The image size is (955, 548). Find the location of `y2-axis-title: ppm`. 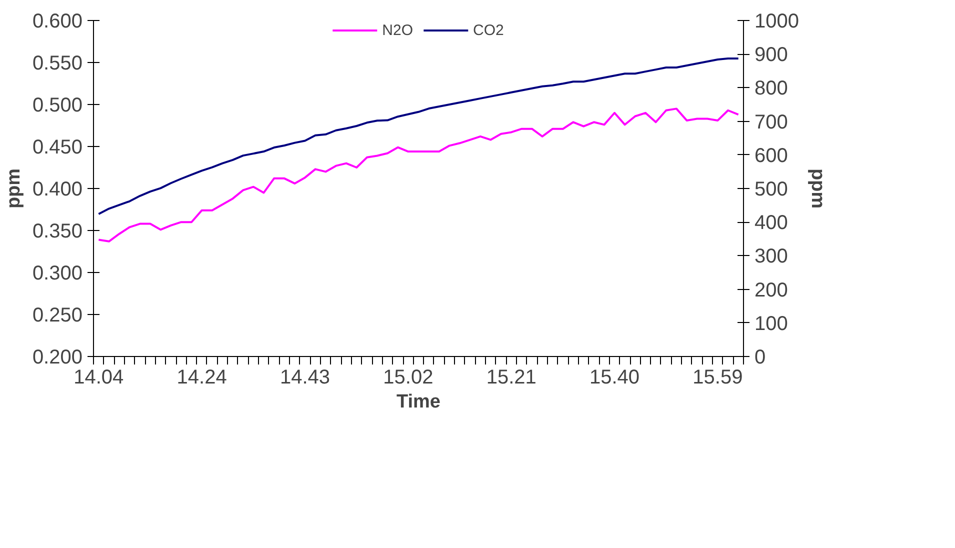

y2-axis-title: ppm is located at coordinates (817, 188).